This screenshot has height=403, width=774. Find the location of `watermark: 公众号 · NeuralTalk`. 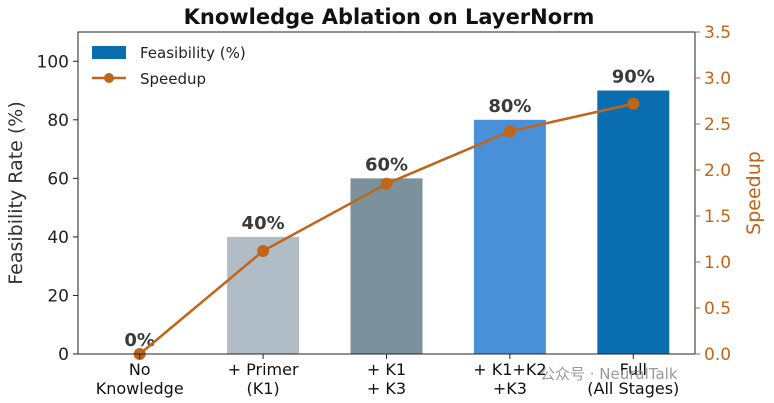

watermark: 公众号 · NeuralTalk is located at coordinates (609, 374).